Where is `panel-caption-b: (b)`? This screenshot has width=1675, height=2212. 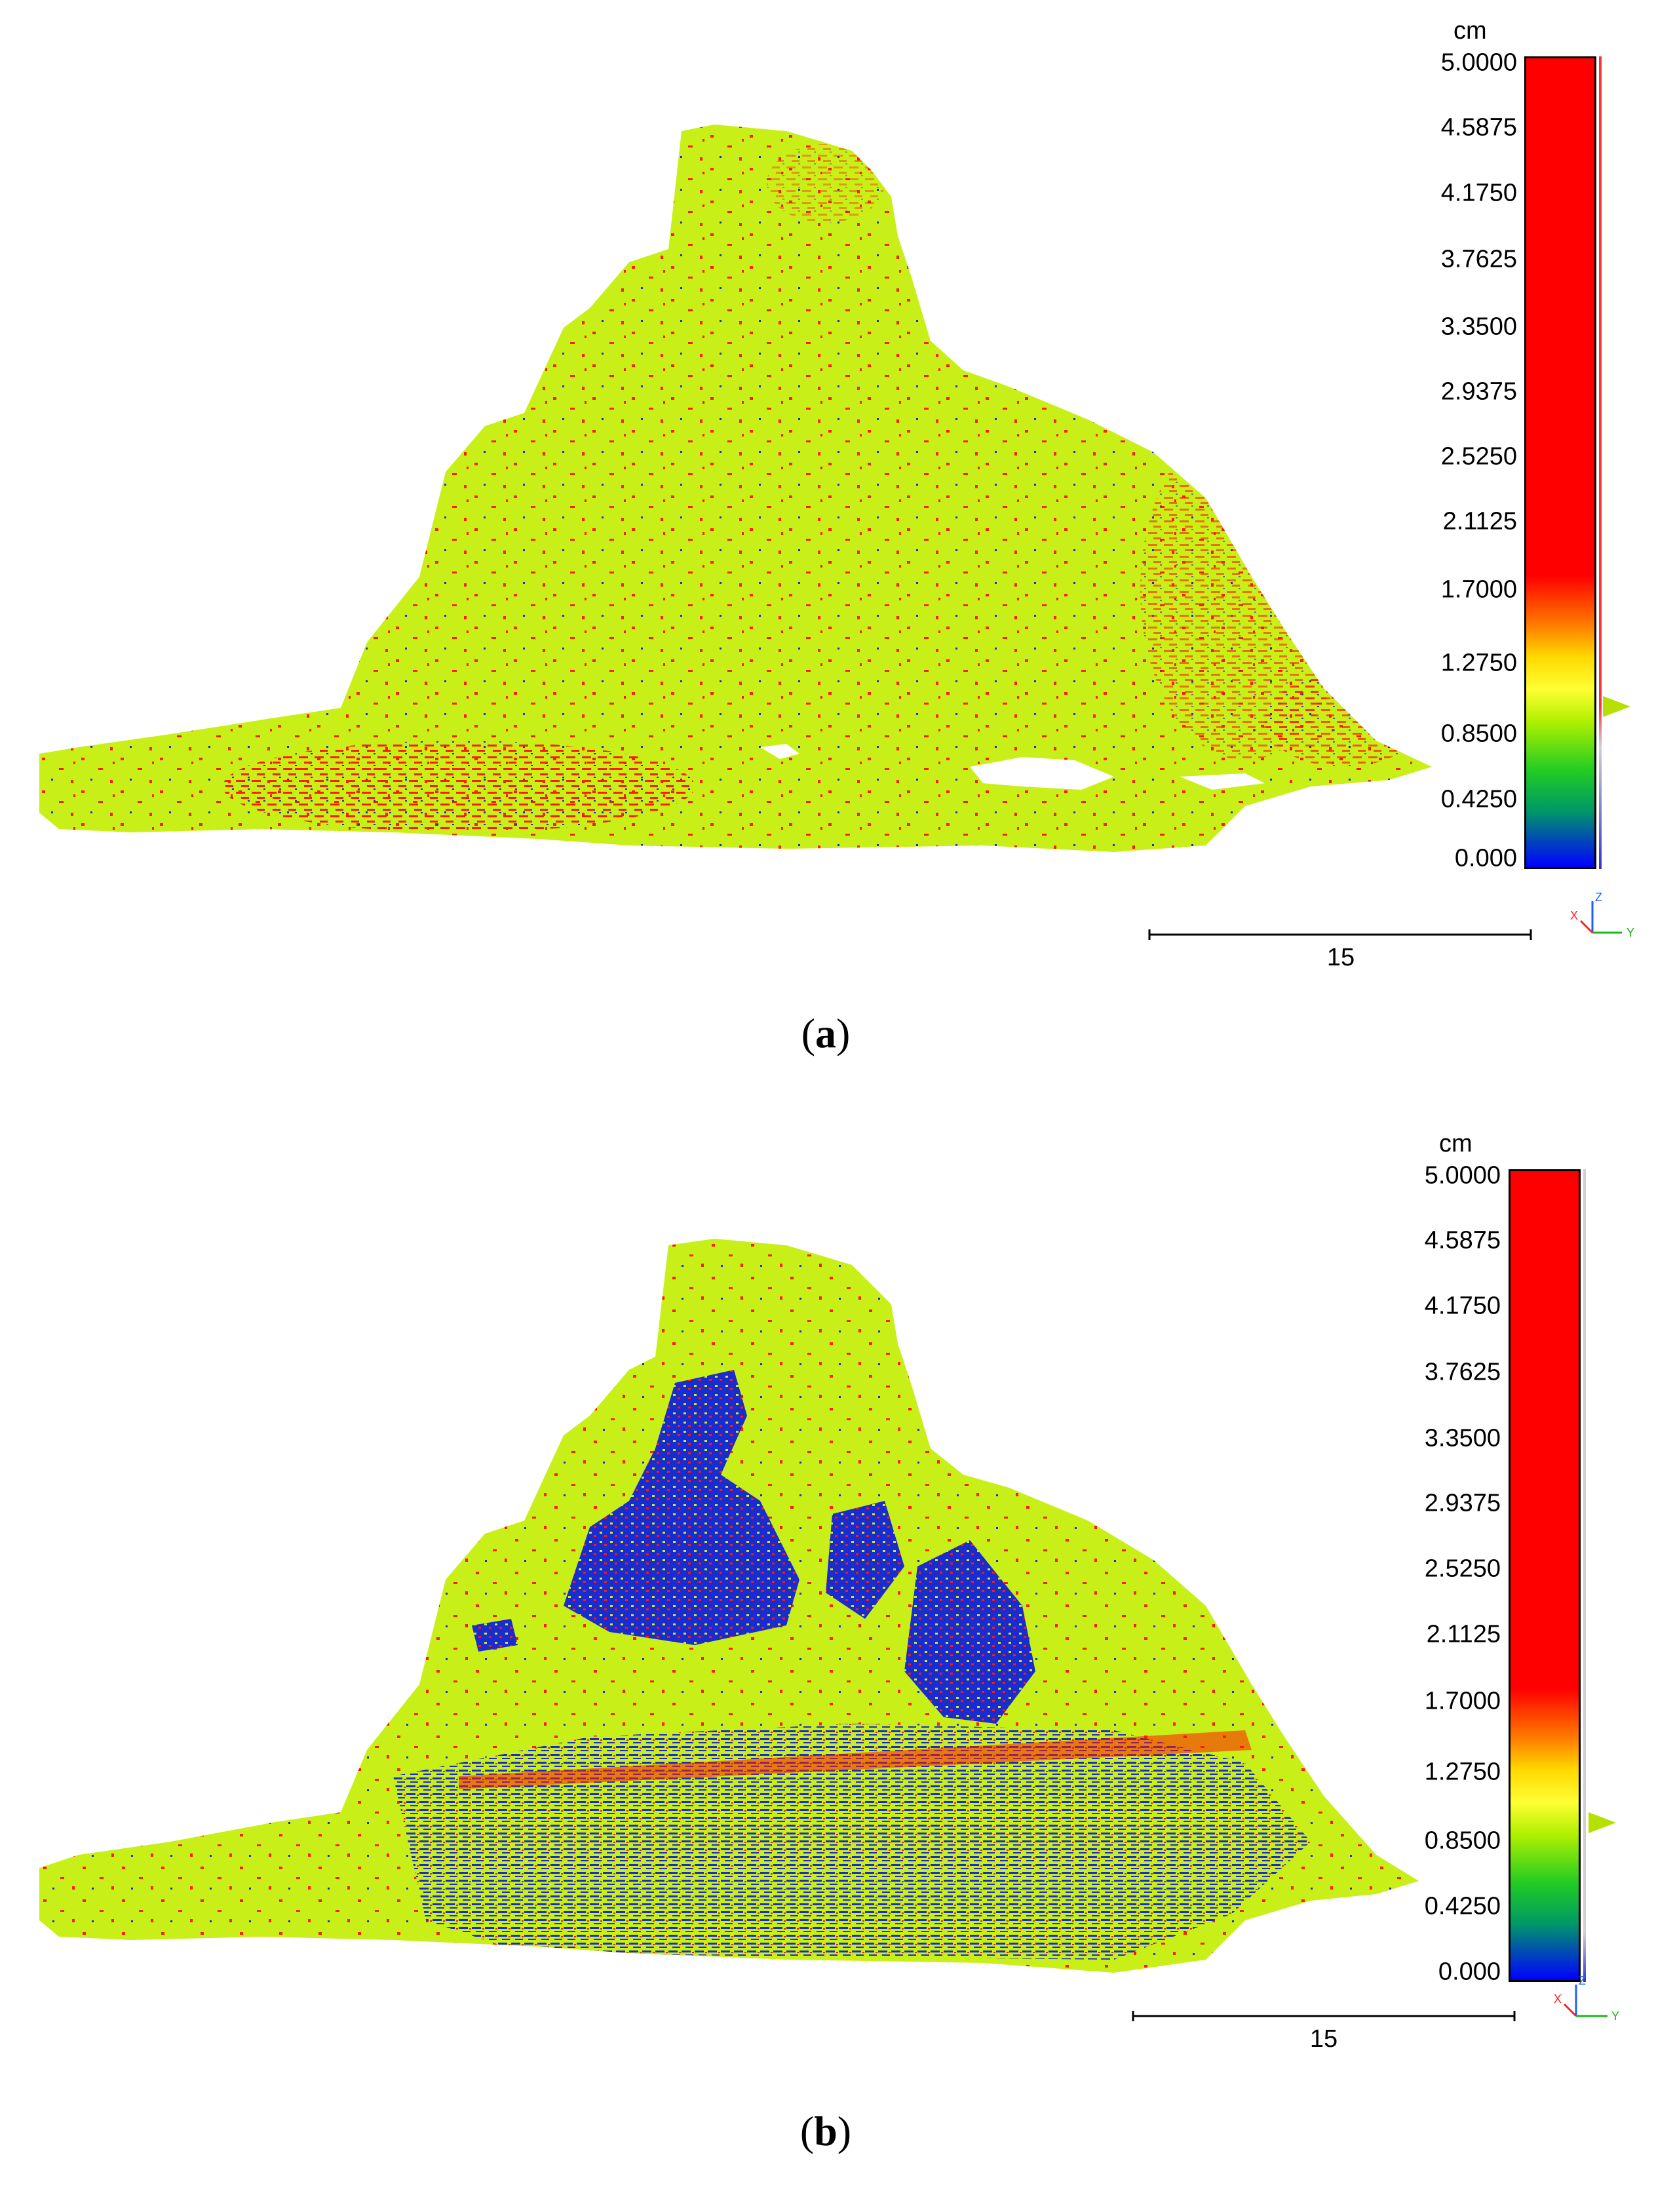 panel-caption-b: (b) is located at coordinates (826, 2131).